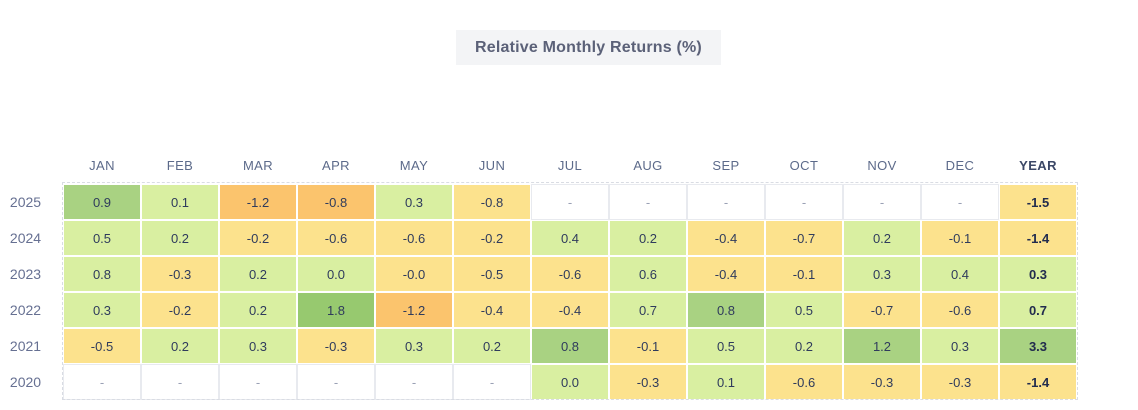 The width and height of the screenshot is (1138, 410). Describe the element at coordinates (648, 274) in the screenshot. I see `return-cell: 0.6` at that location.